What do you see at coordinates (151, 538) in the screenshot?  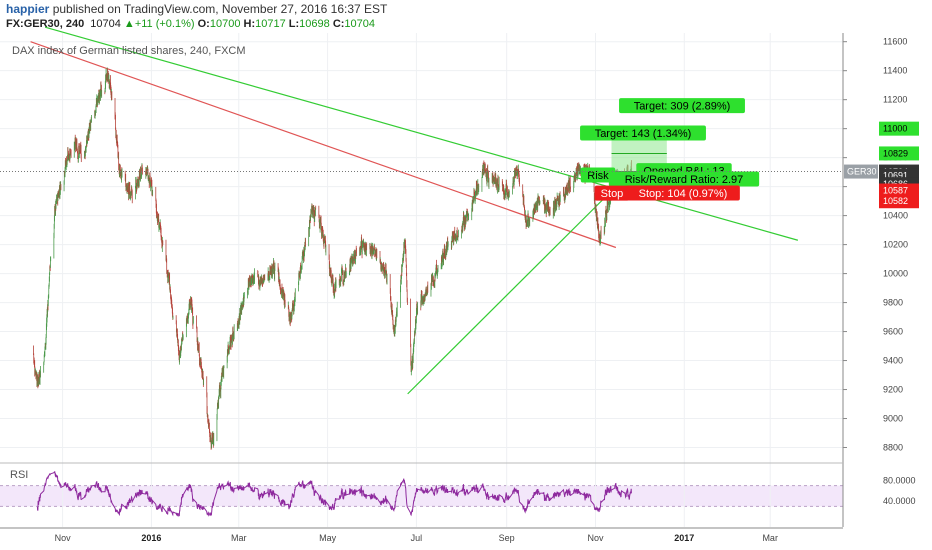 I see `x-tick-label: 2016` at bounding box center [151, 538].